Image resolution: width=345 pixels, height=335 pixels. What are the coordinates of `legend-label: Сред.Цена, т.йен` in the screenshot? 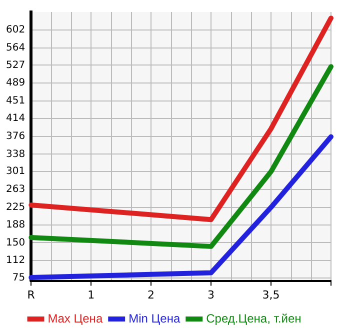 It's located at (254, 318).